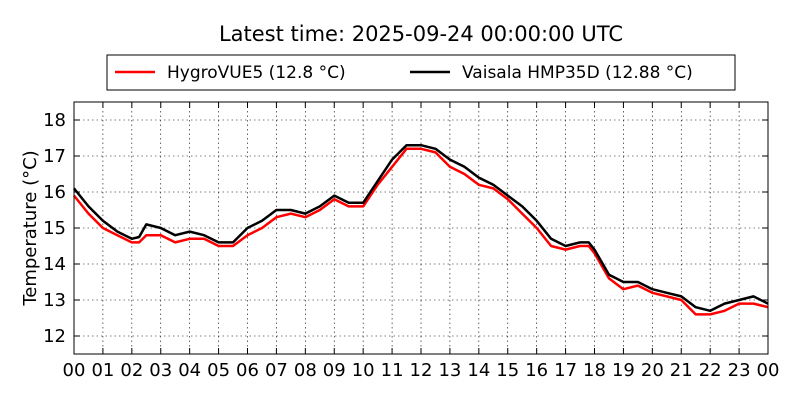 The height and width of the screenshot is (400, 800). What do you see at coordinates (478, 370) in the screenshot?
I see `x-tick-label: 14` at bounding box center [478, 370].